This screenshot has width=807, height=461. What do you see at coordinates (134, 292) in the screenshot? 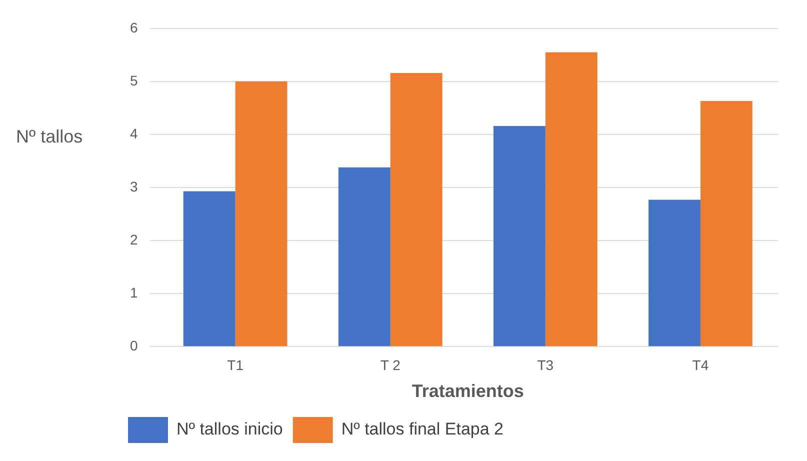
I see `y-tick-label: 1` at bounding box center [134, 292].